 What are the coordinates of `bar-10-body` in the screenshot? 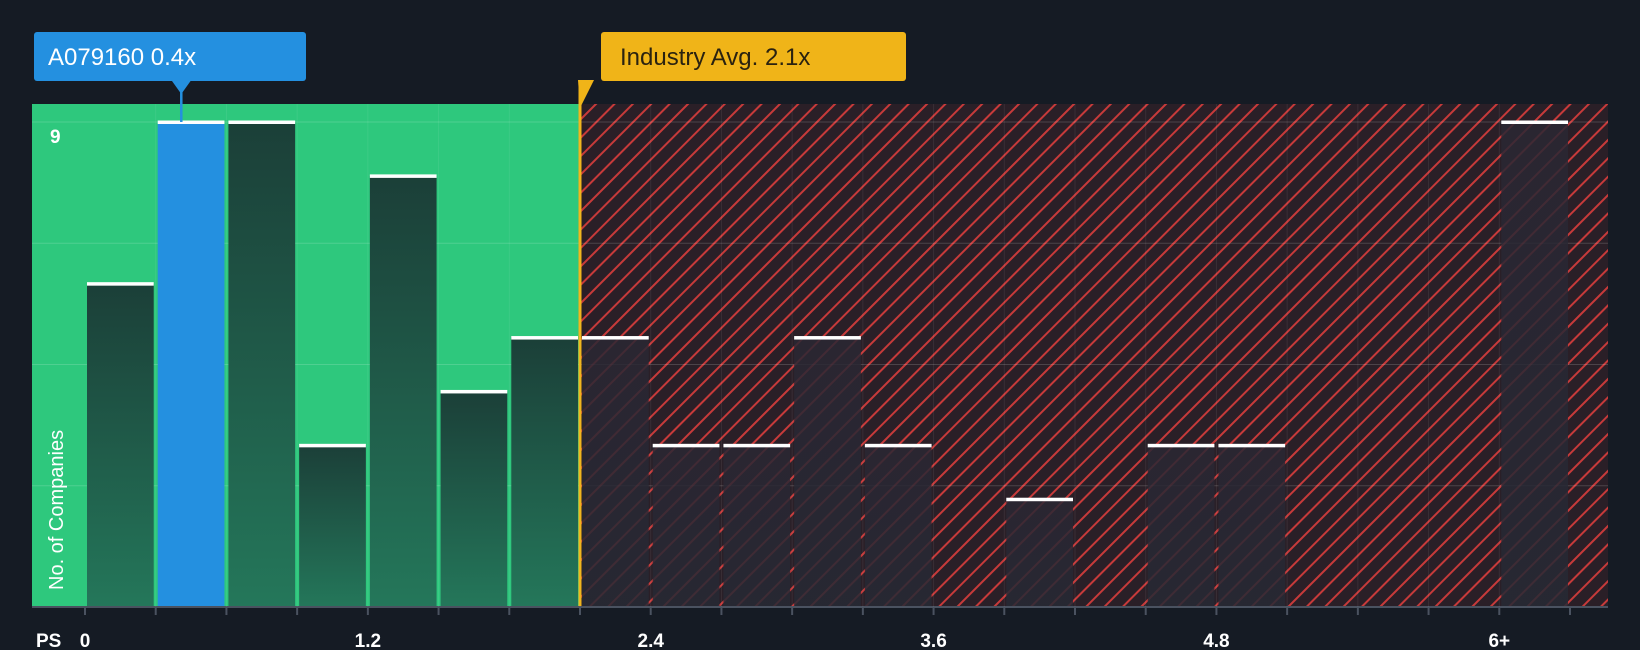 It's located at (827, 472).